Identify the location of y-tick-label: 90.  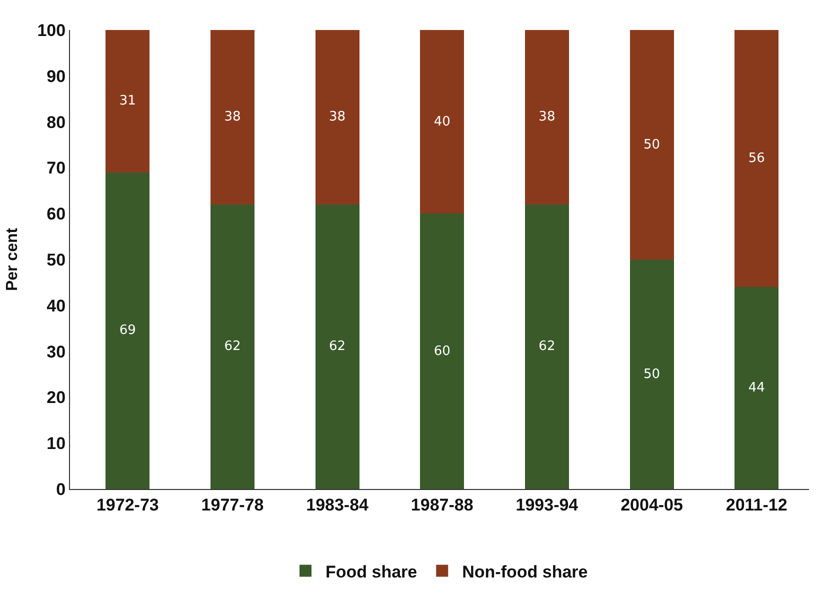
(56, 76).